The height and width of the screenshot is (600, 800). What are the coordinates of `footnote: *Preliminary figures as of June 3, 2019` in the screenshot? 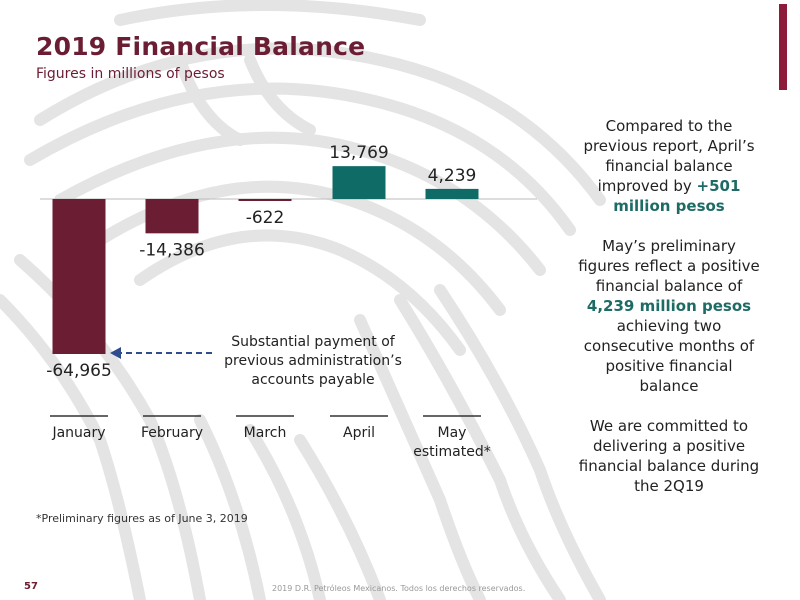 It's located at (142, 518).